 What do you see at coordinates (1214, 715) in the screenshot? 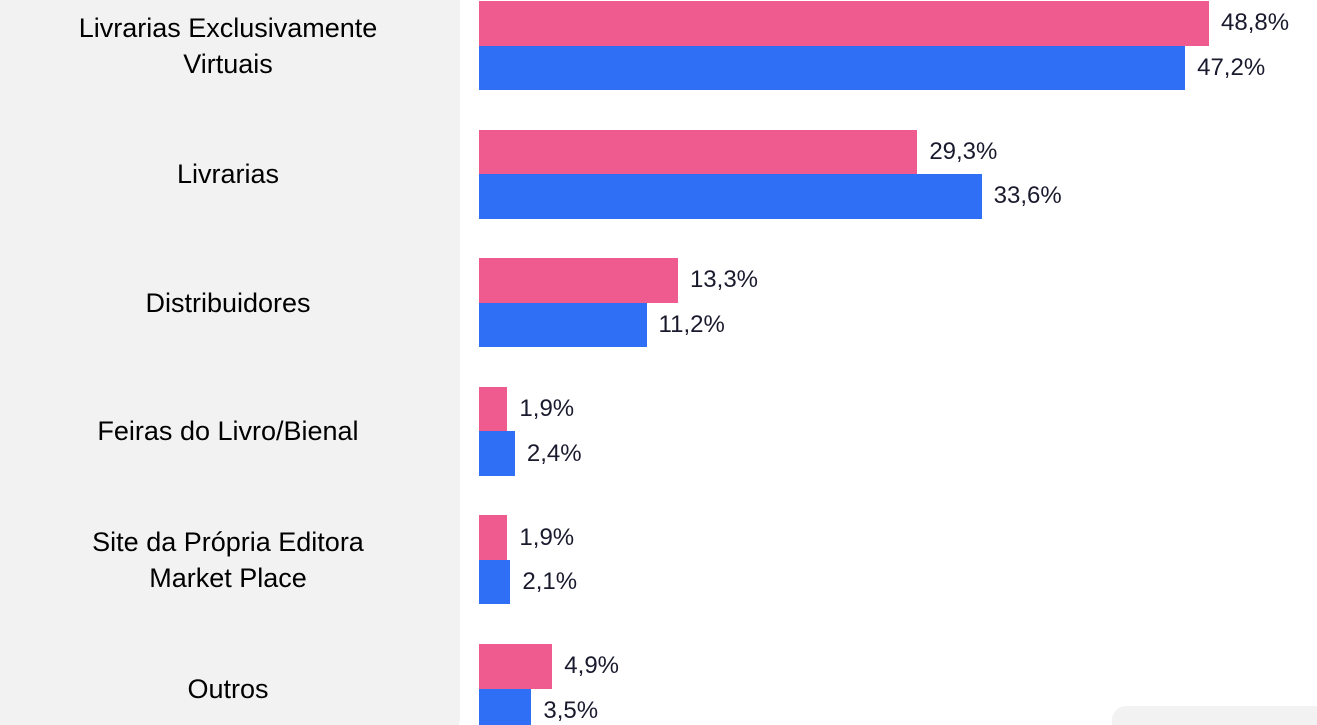
I see `corner-decoration` at bounding box center [1214, 715].